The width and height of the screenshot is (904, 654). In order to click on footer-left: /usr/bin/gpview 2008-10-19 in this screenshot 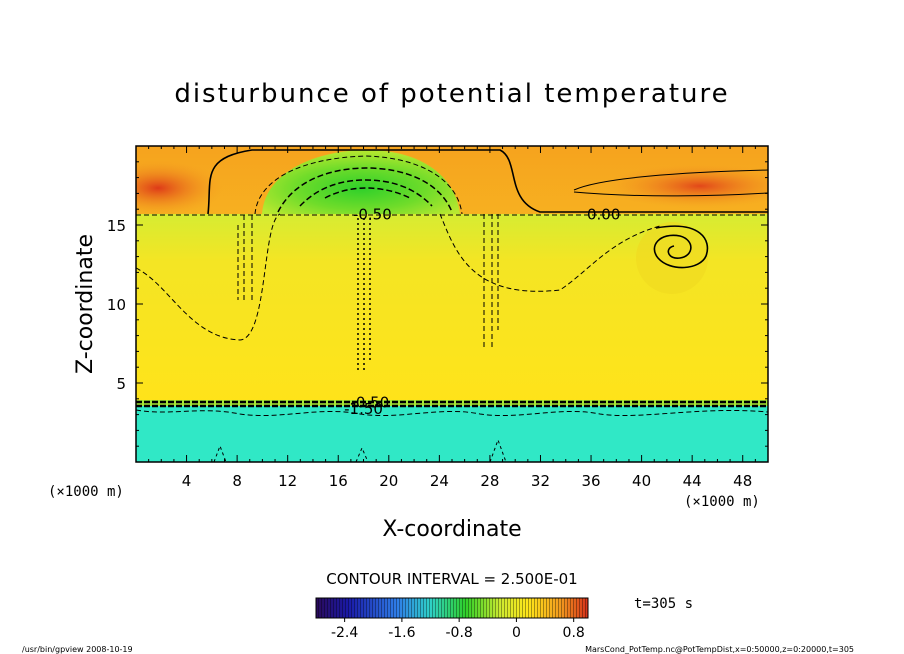, I will do `click(77, 649)`.